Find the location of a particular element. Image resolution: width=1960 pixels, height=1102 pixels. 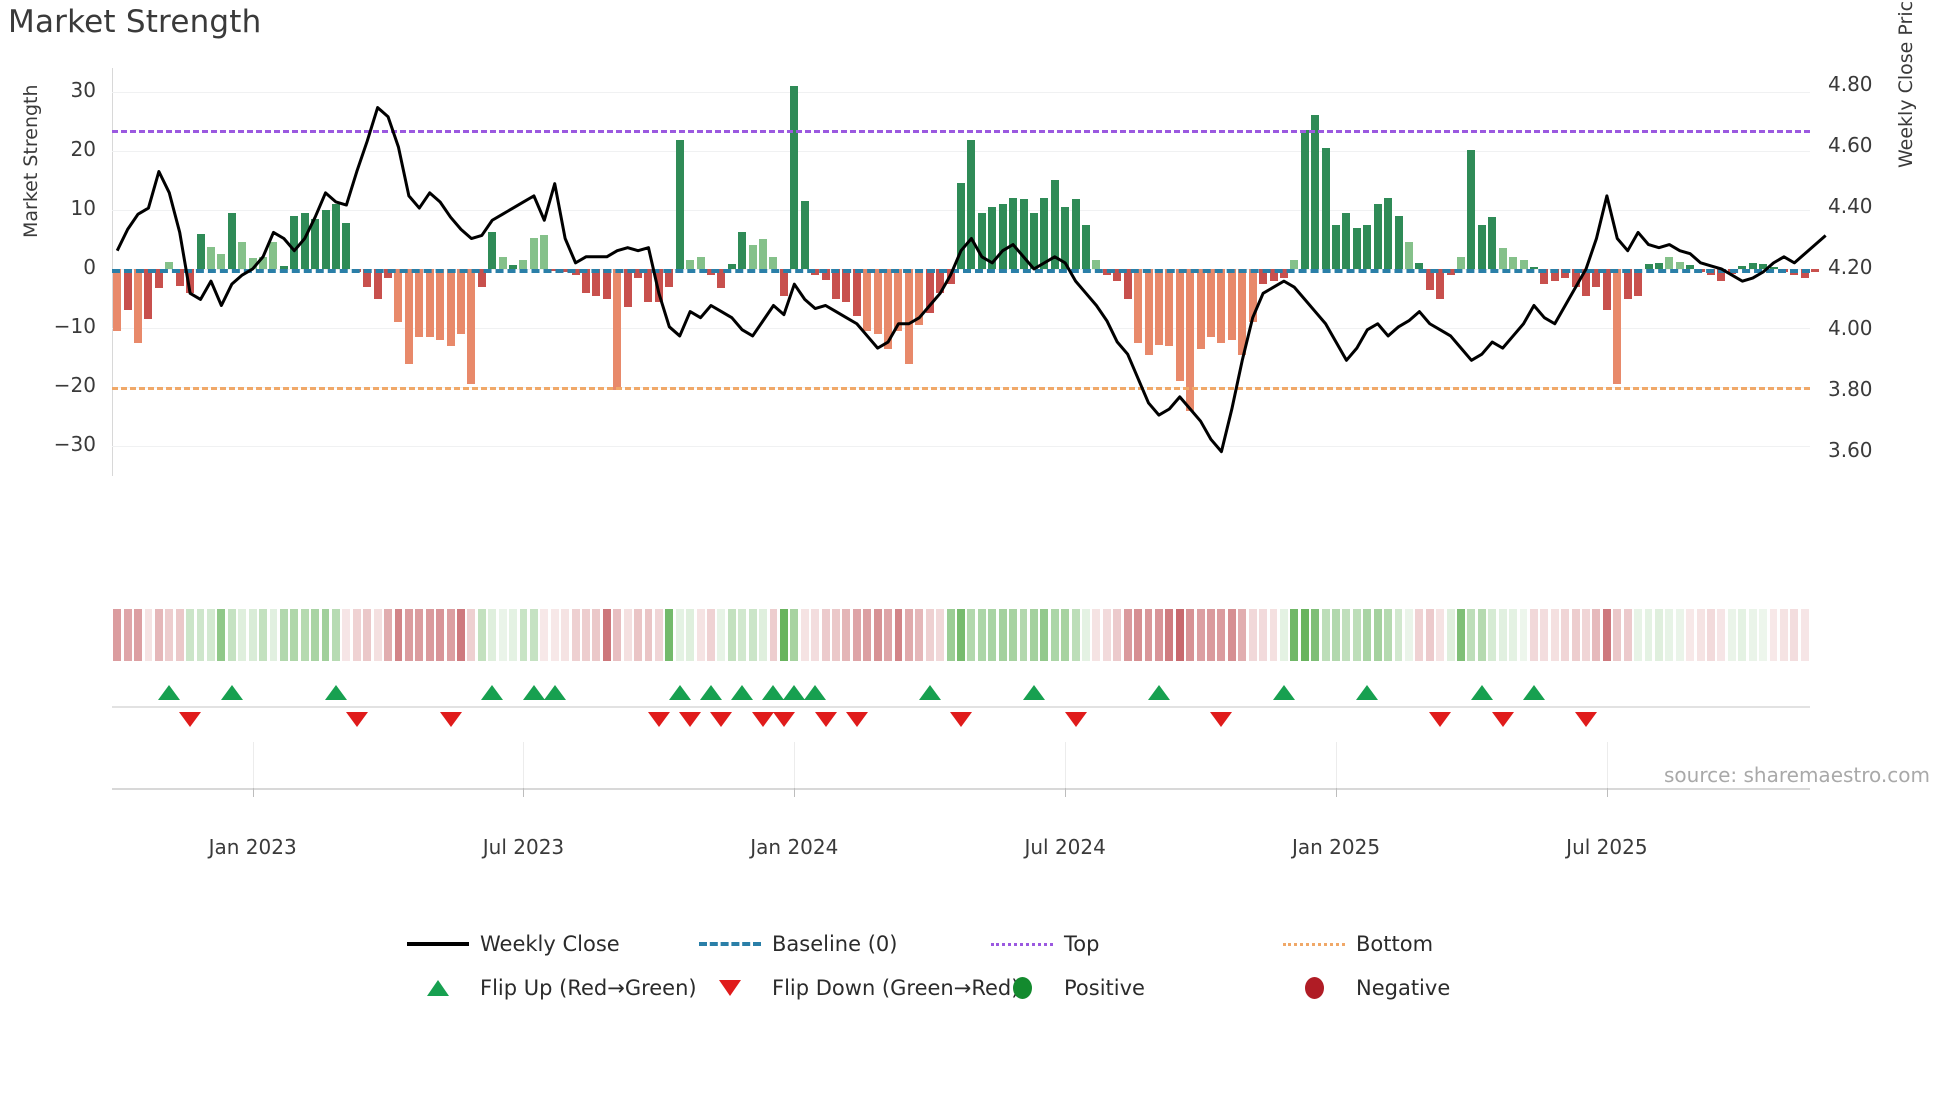

x-tick-mark is located at coordinates (1337, 792).